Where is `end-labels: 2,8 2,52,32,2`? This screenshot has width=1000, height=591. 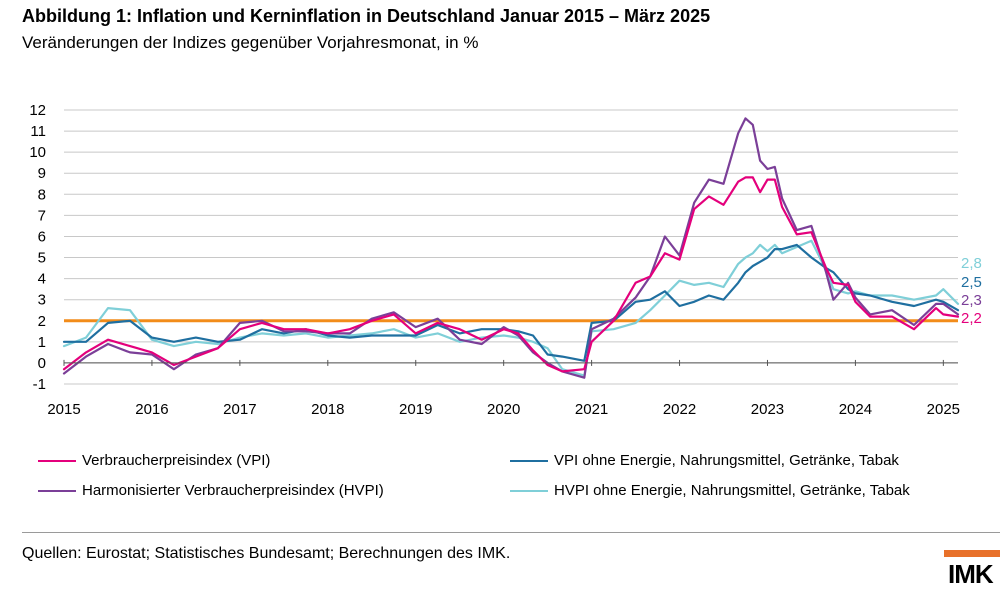
end-labels: 2,8 2,52,32,2 is located at coordinates (971, 291).